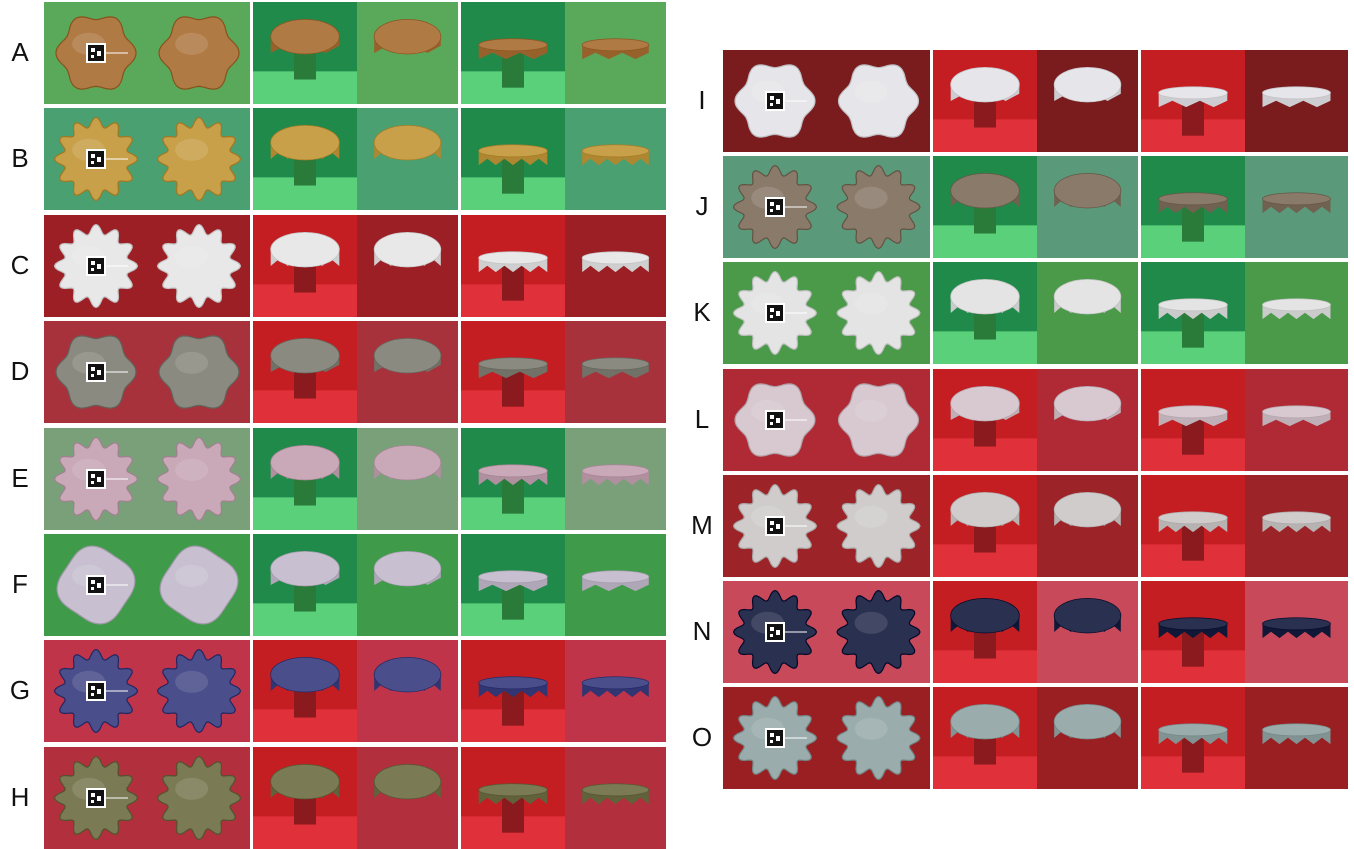  Describe the element at coordinates (513, 585) in the screenshot. I see `photo-front-f` at that location.